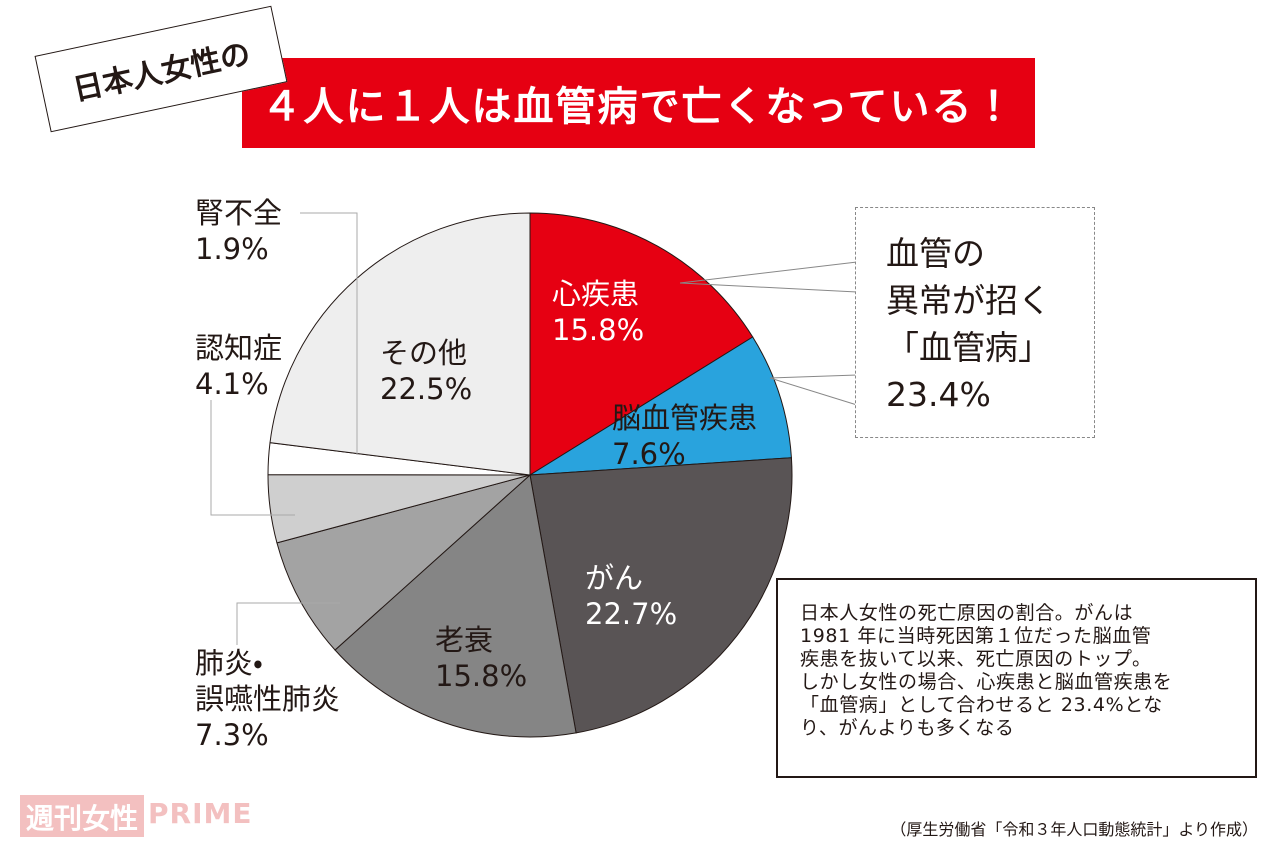 The width and height of the screenshot is (1280, 854). What do you see at coordinates (907, 728) in the screenshot?
I see `note-line: り、がんよりも多くなる` at bounding box center [907, 728].